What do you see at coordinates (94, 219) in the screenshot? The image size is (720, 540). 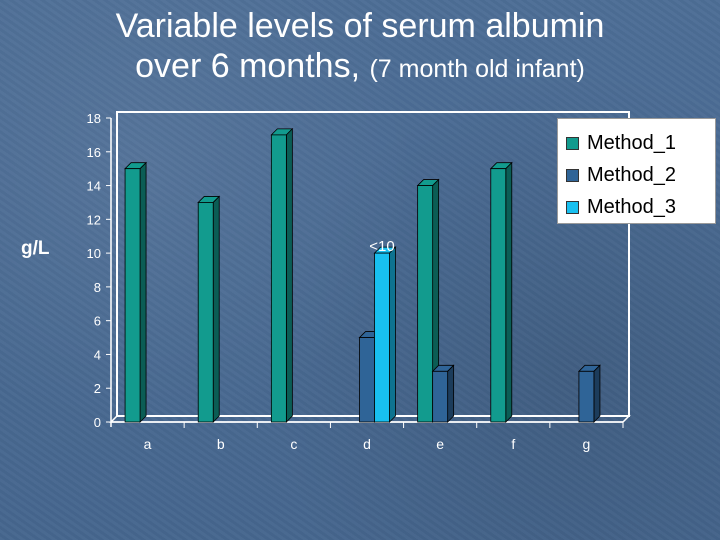 I see `y-tick-label: 12` at bounding box center [94, 219].